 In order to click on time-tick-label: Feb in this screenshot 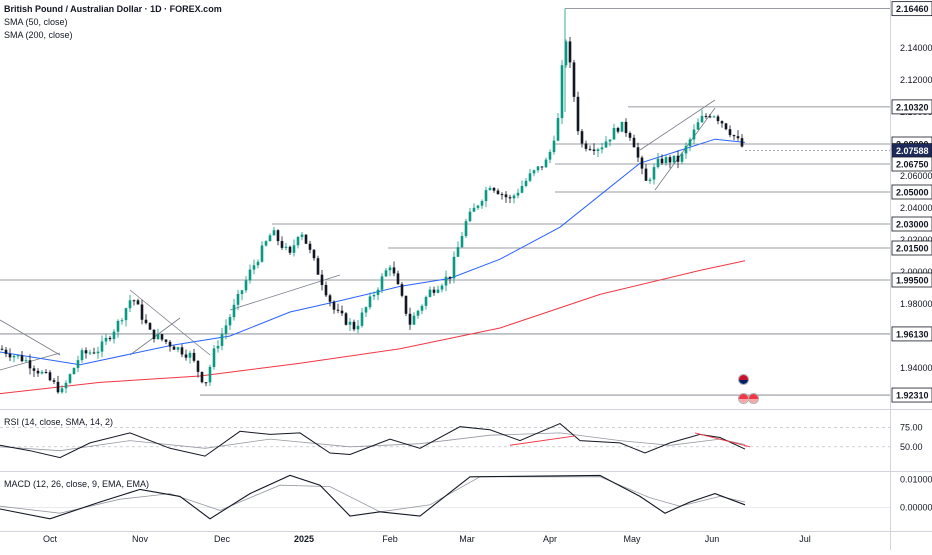, I will do `click(390, 539)`.